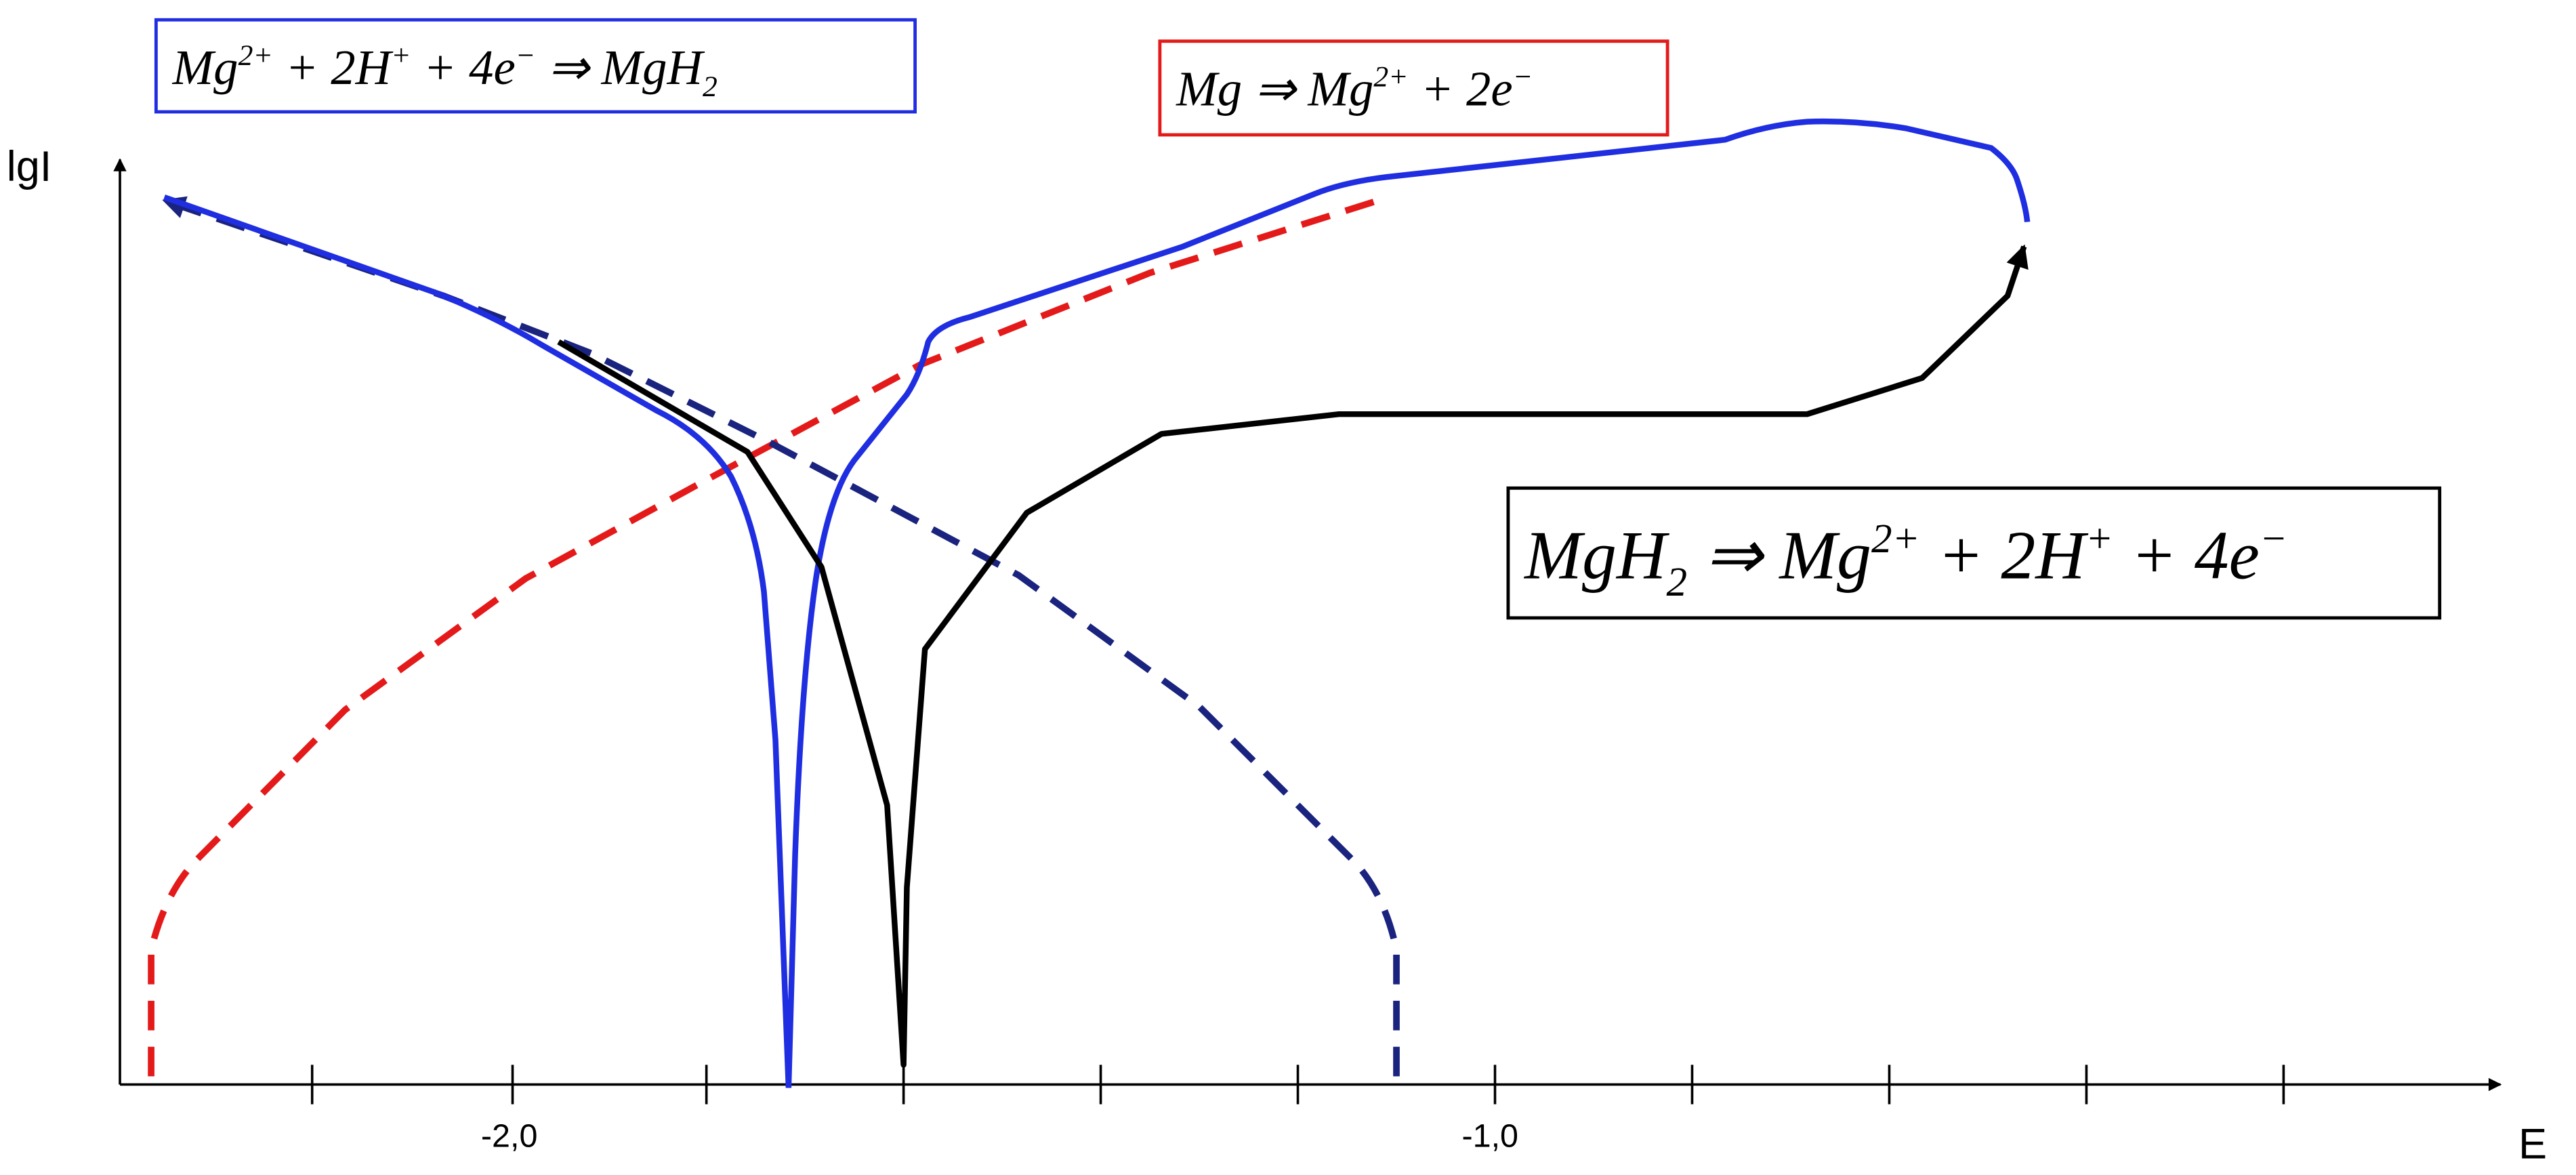 The image size is (2576, 1175). What do you see at coordinates (205, 67) in the screenshot?
I see `equation-text: Mg` at bounding box center [205, 67].